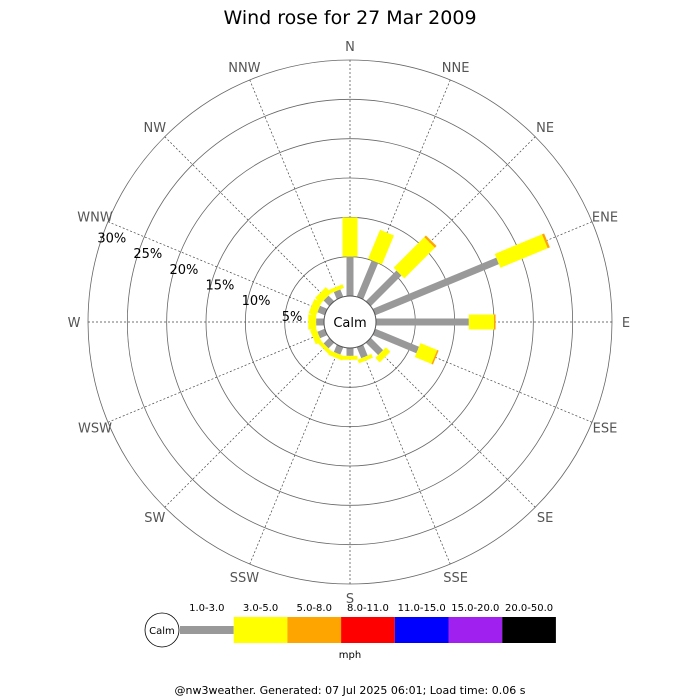  I want to click on direction-label-SW: SW, so click(154, 518).